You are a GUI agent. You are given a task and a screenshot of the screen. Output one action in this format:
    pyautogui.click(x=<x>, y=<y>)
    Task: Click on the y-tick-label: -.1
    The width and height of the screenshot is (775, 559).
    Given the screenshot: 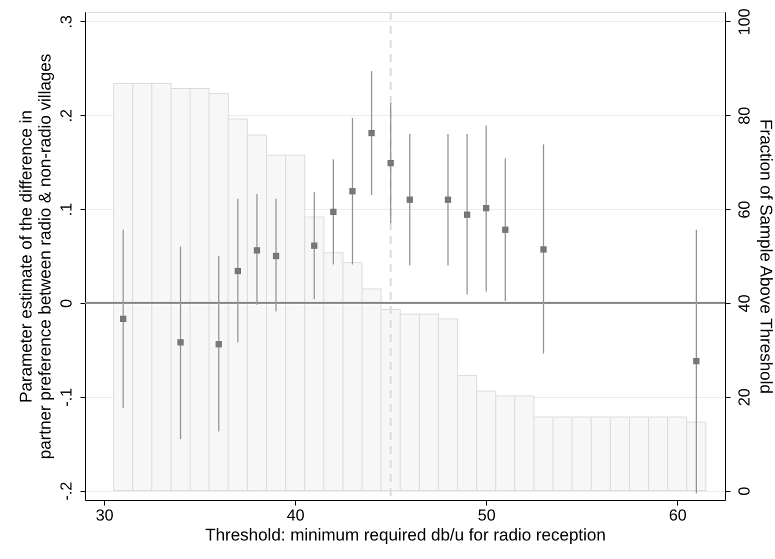 What is the action you would take?
    pyautogui.click(x=67, y=397)
    